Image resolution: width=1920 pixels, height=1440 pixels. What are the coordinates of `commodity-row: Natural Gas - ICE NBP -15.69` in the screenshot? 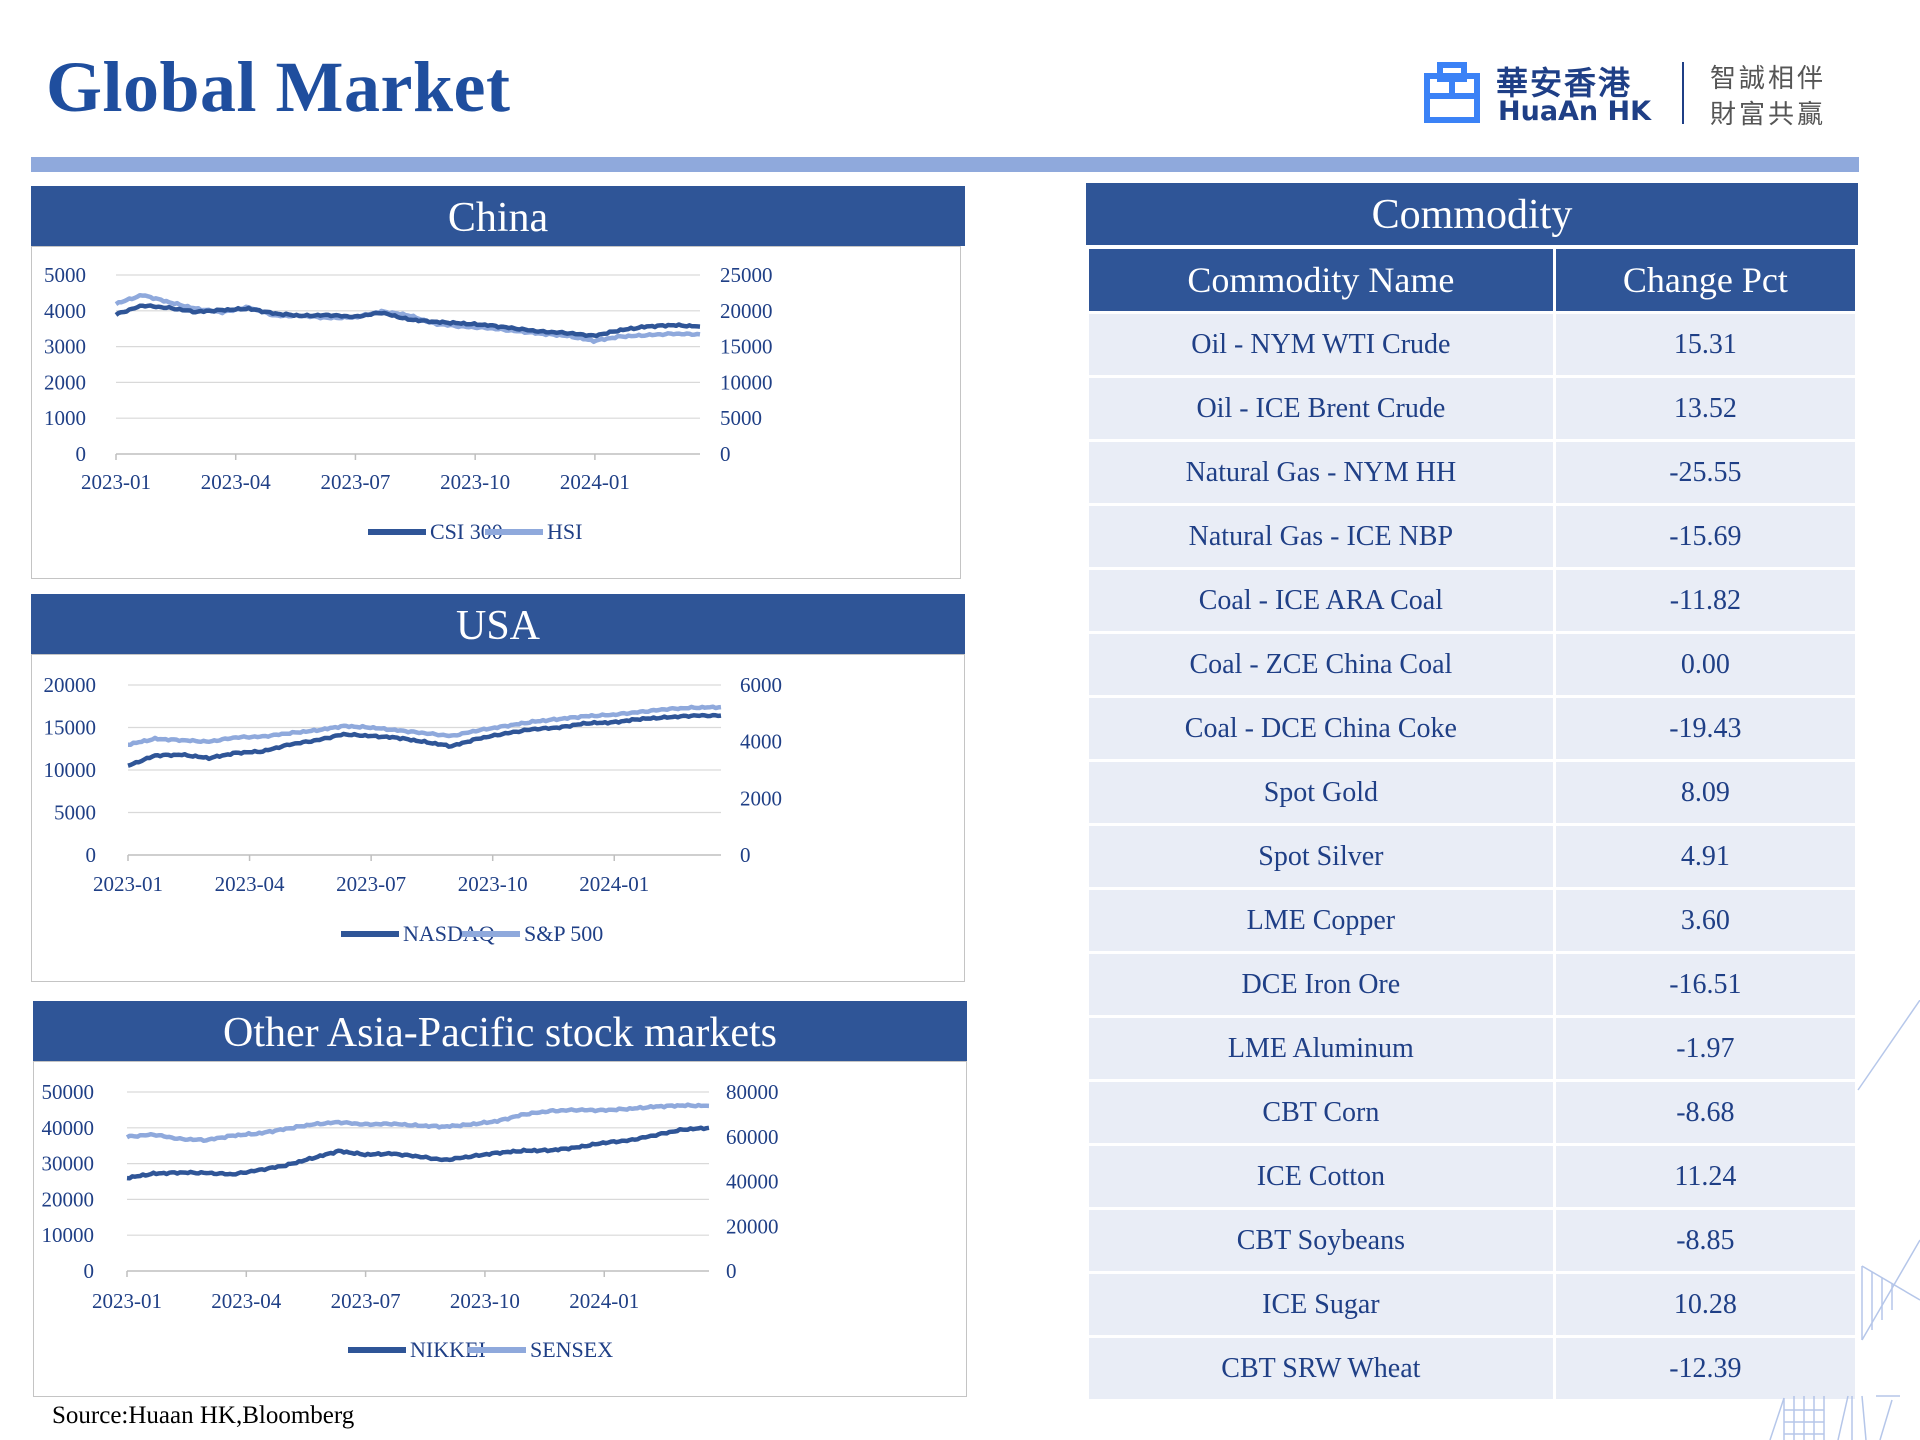 It's located at (1472, 536).